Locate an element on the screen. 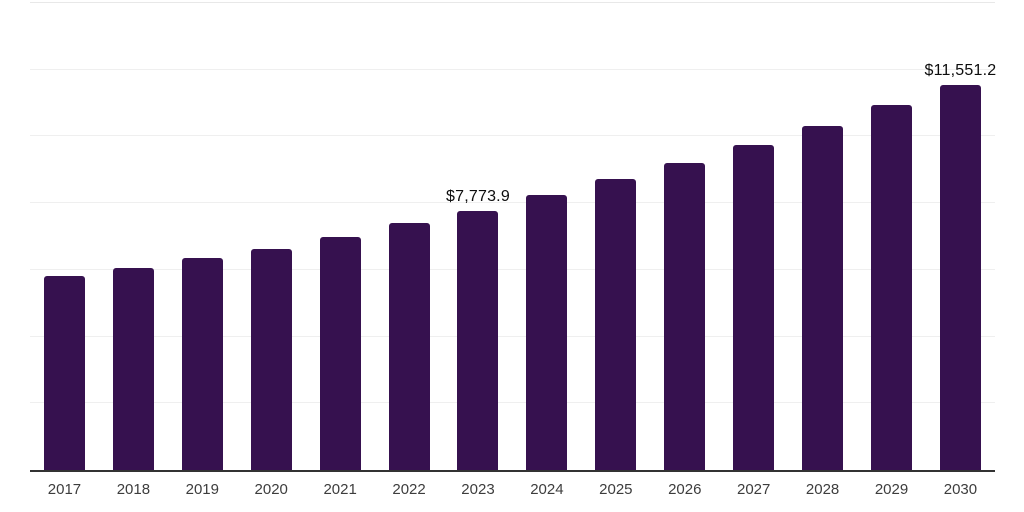  bar-2025 is located at coordinates (616, 324).